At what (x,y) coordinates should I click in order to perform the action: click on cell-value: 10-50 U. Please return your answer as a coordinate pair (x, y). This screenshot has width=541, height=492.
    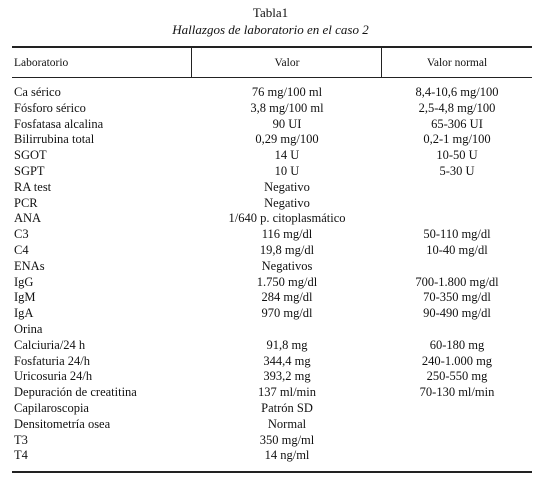
    Looking at the image, I should click on (457, 155).